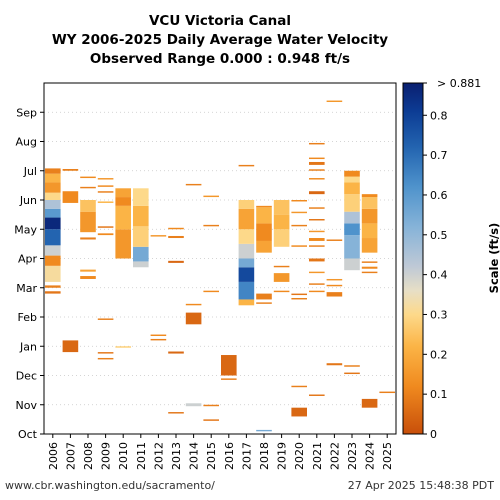 The height and width of the screenshot is (500, 500). What do you see at coordinates (435, 261) in the screenshot?
I see `colorbar-ticks: 0 0.1 0.2 0.3 0.4 0.5 0.6 0.7 0.8` at bounding box center [435, 261].